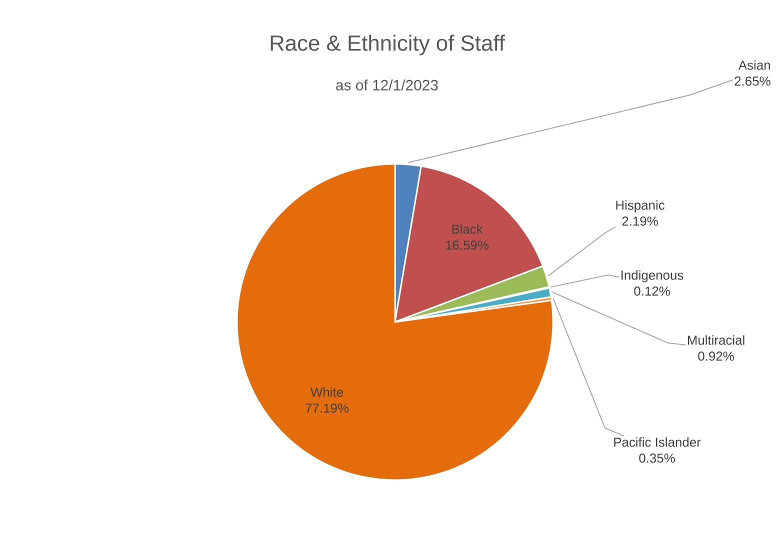  What do you see at coordinates (657, 442) in the screenshot?
I see `slice-label: Pacific Islander` at bounding box center [657, 442].